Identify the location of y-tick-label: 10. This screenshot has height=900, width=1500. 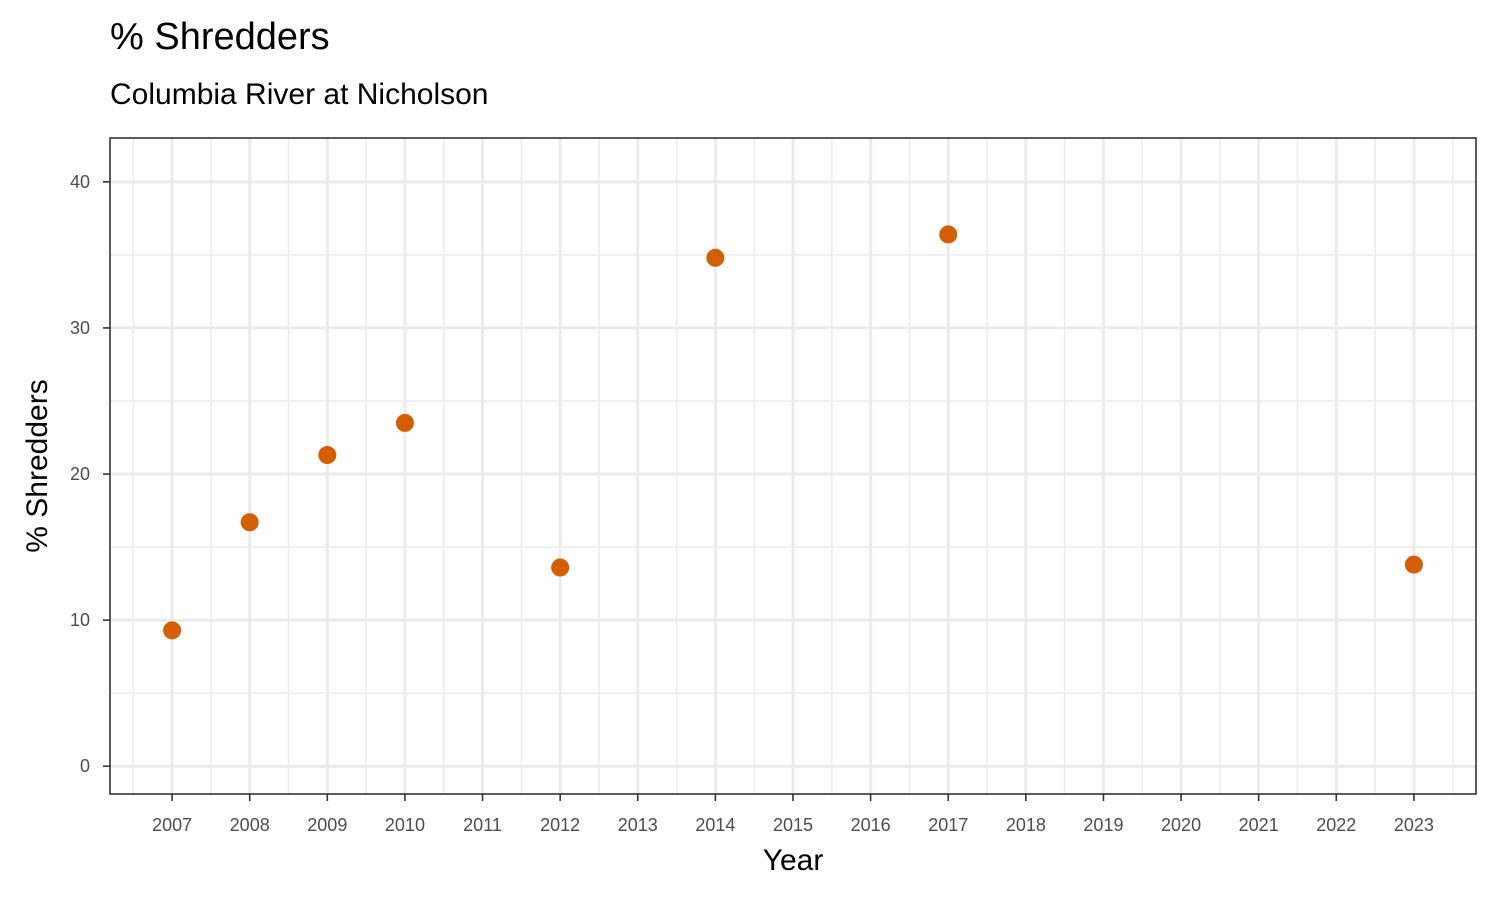
(80, 620).